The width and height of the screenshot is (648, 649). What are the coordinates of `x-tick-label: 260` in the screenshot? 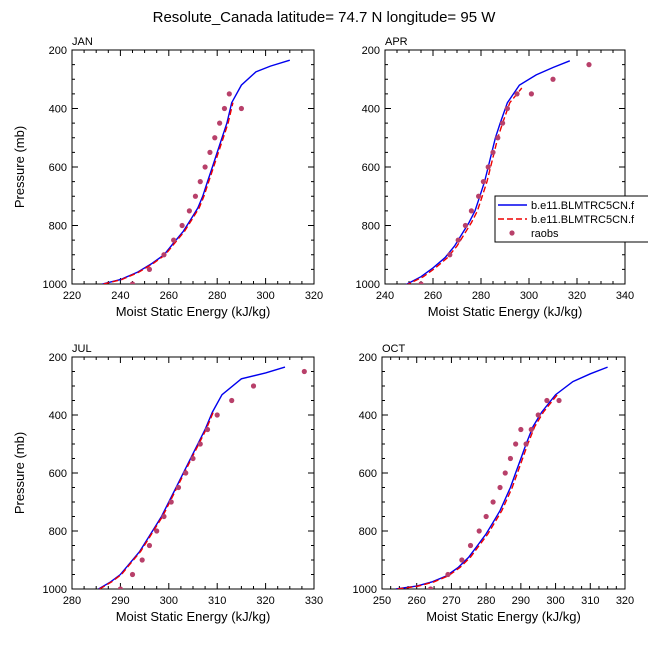 It's located at (417, 601).